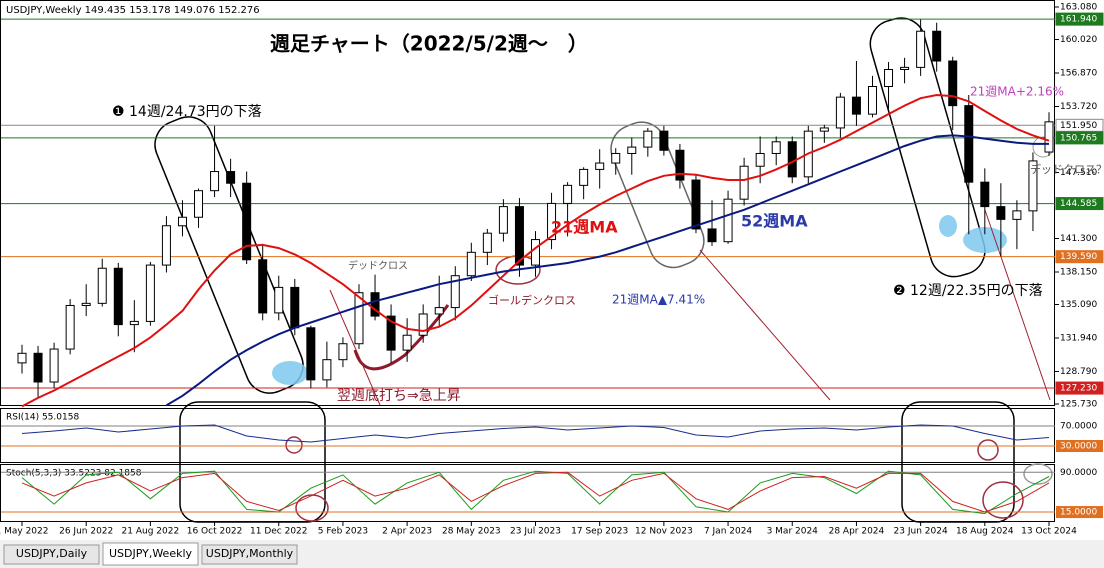 The image size is (1104, 568). I want to click on tab-label: USDJPY,Daily, so click(52, 553).